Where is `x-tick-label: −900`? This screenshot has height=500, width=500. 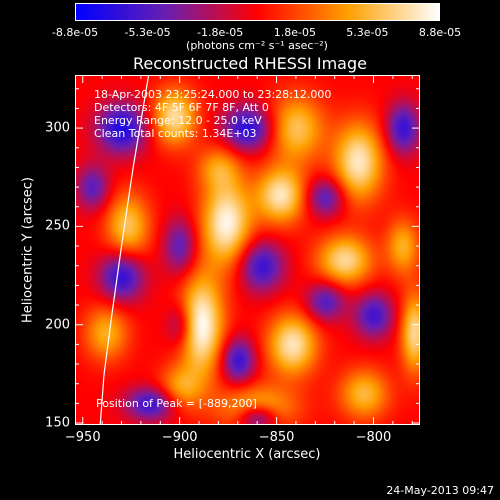
x-tick-label: −900 is located at coordinates (179, 437).